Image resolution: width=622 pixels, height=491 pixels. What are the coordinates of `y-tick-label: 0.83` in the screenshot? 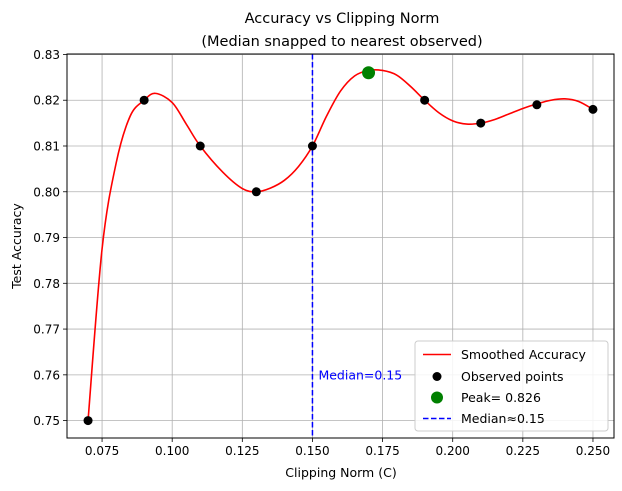 It's located at (46, 55).